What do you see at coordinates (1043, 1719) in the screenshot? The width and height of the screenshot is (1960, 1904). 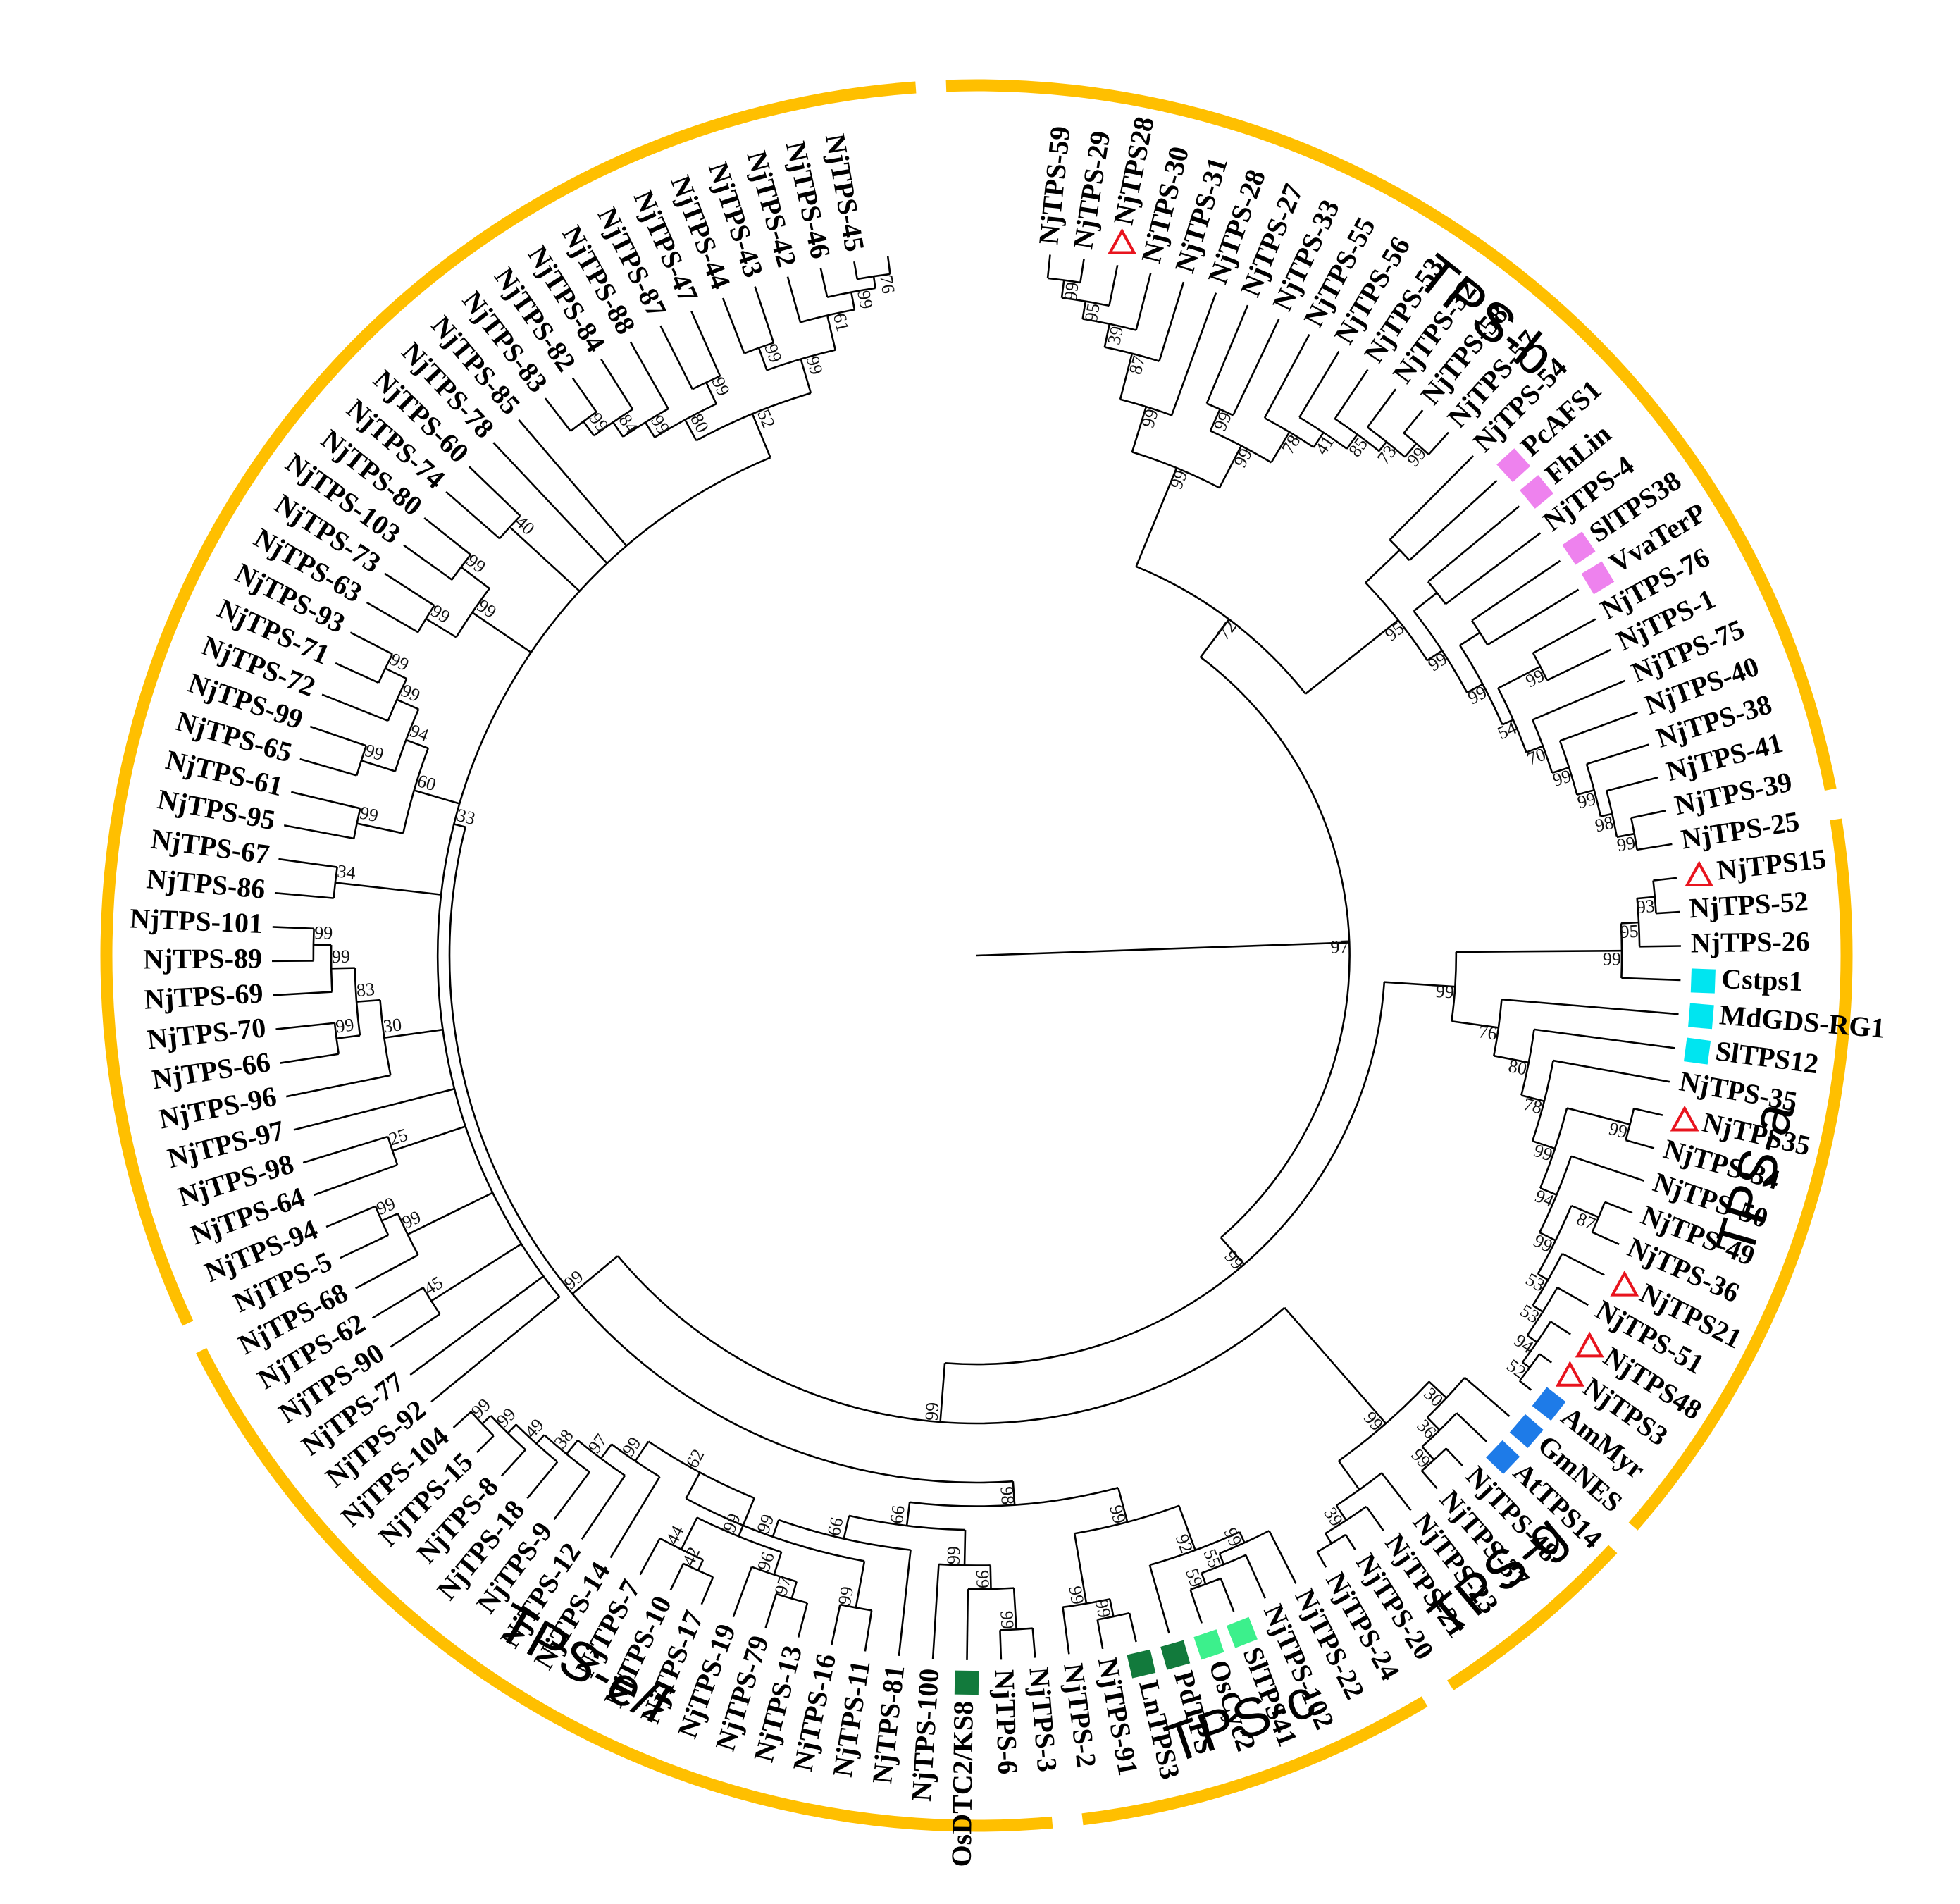 I see `leaf-label: NjTPS-3` at bounding box center [1043, 1719].